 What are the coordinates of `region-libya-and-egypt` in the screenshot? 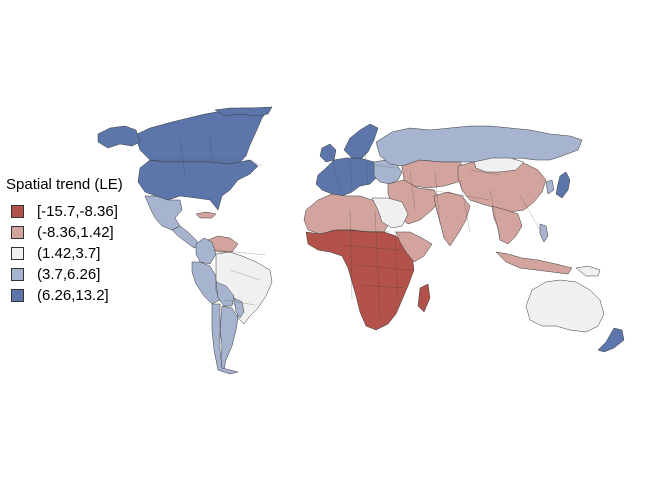 It's located at (390, 213).